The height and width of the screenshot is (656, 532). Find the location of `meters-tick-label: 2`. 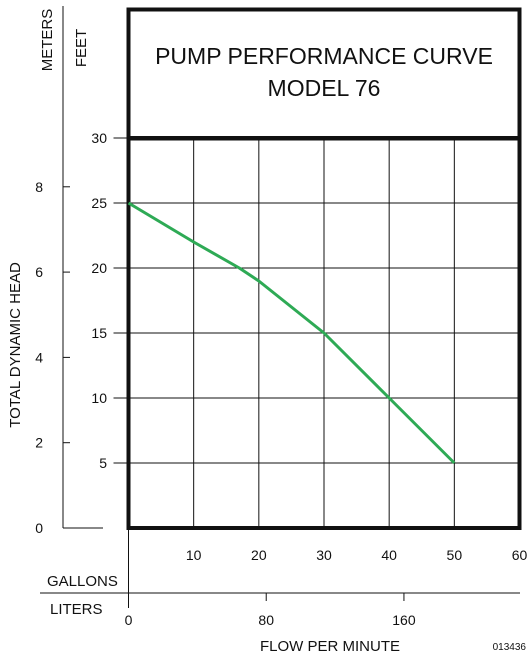

meters-tick-label: 2 is located at coordinates (39, 443).